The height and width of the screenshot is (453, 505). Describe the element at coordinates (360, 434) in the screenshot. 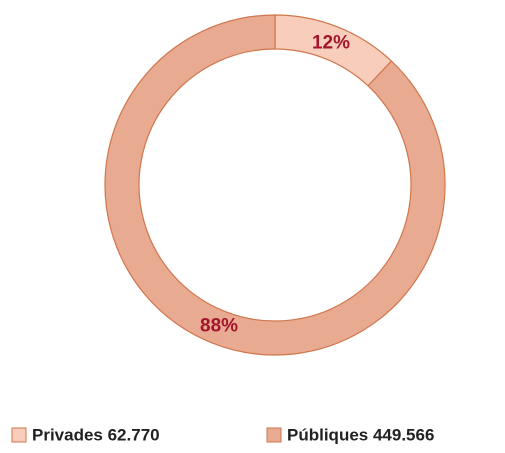

I see `legend-label: Públiques 449.566` at that location.